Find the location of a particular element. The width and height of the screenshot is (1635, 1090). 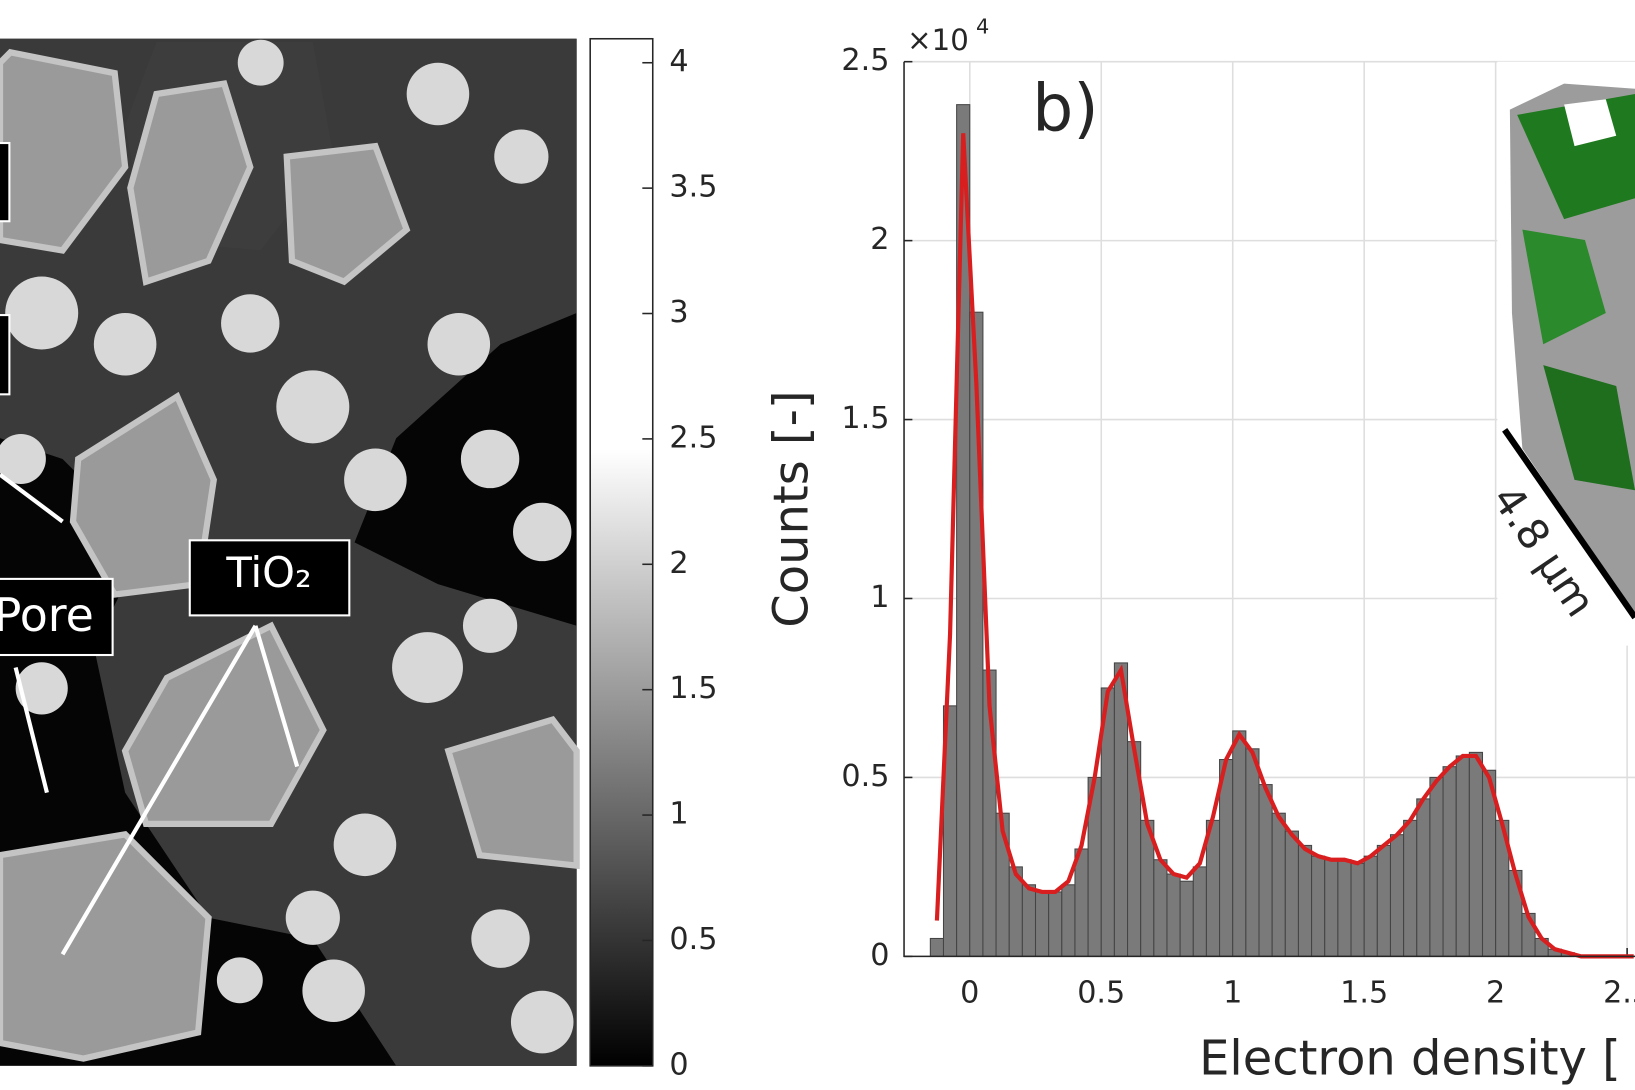

y-tick-label: 1 is located at coordinates (879, 597).